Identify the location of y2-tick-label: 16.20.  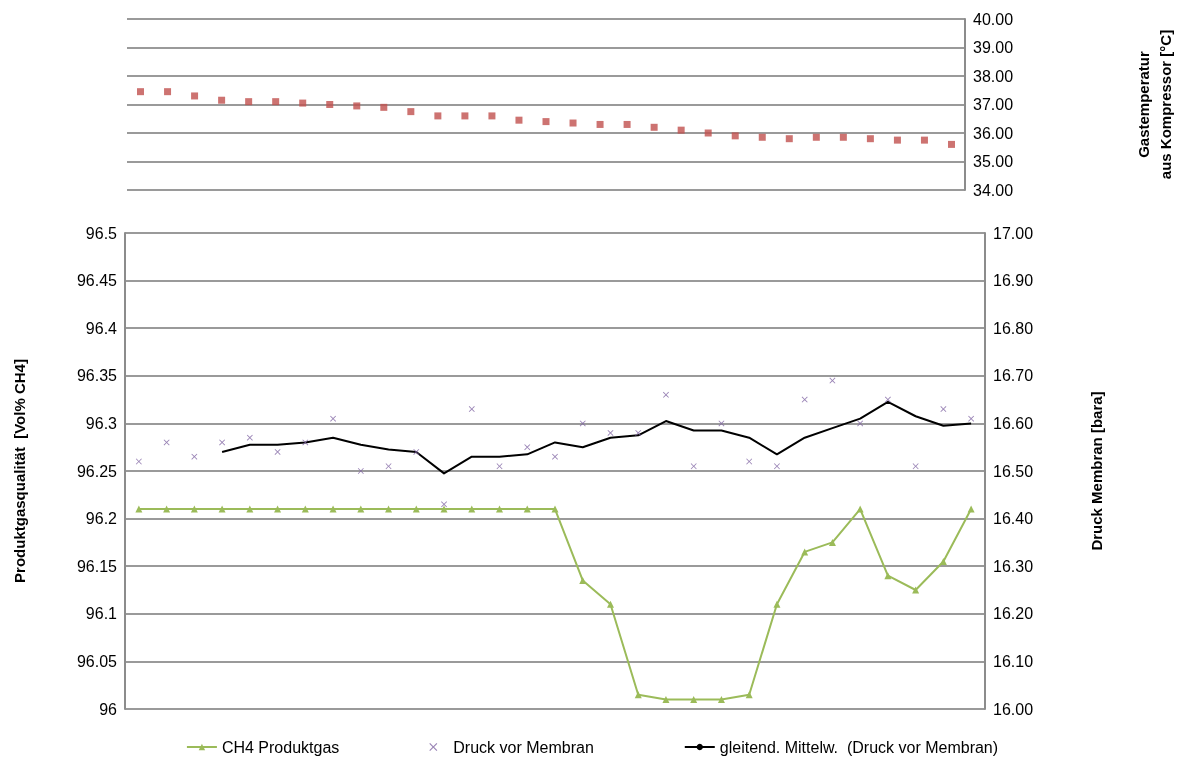
(1013, 614).